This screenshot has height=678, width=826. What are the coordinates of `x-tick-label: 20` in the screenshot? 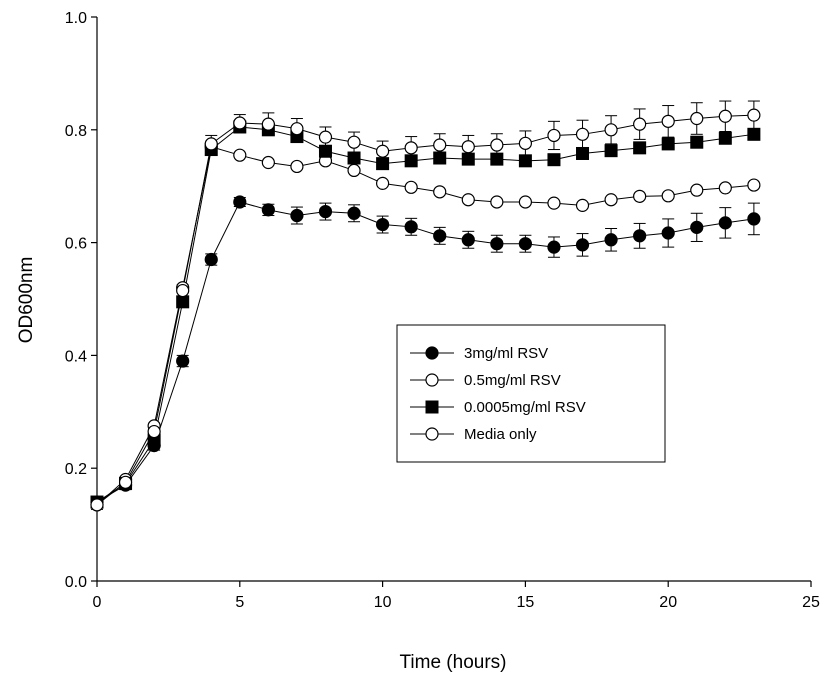 It's located at (668, 602).